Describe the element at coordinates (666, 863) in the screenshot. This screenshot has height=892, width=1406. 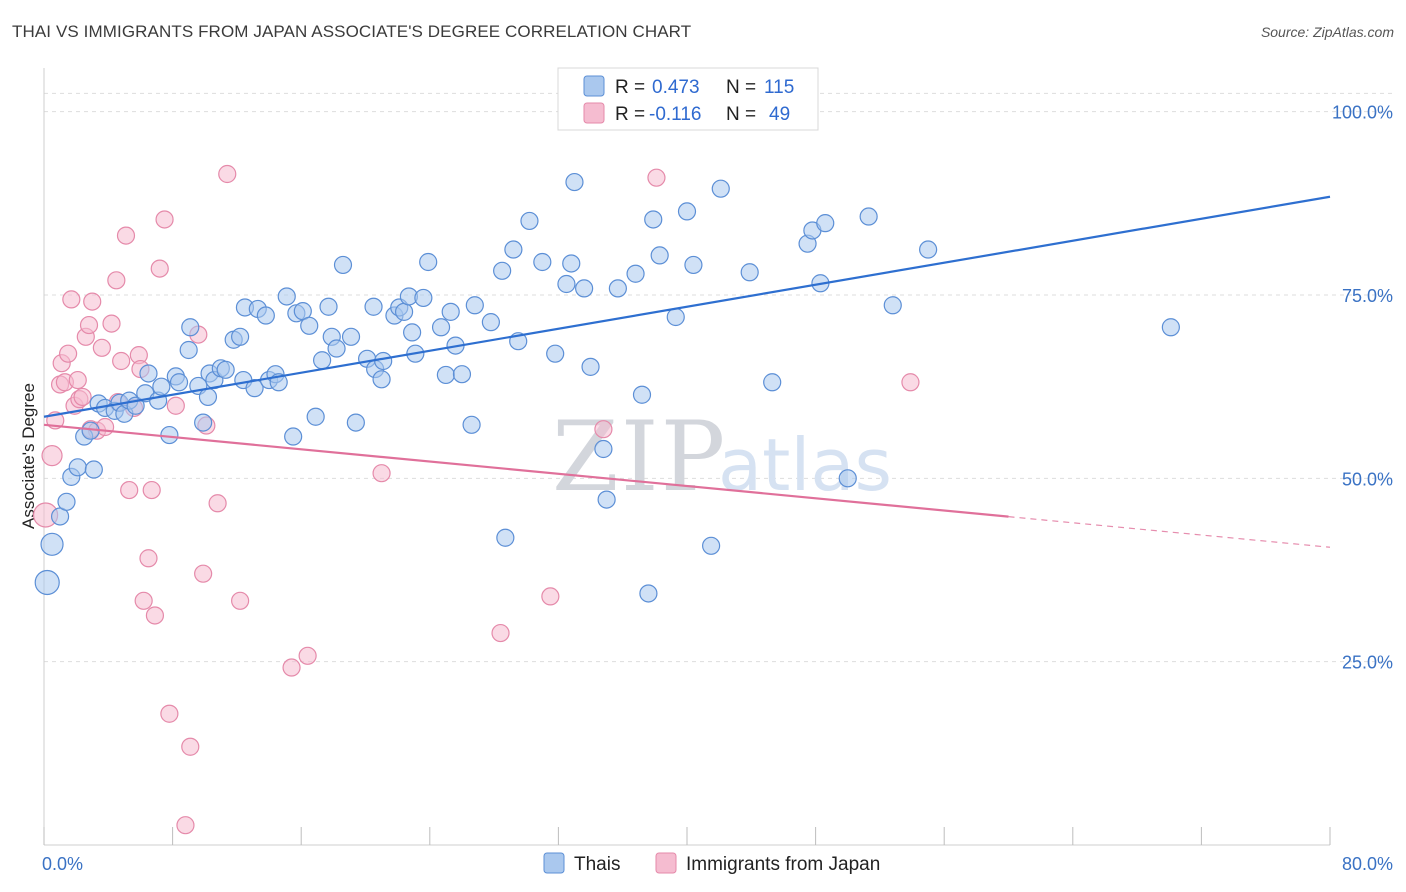
I see `bottom-legend-swatch-japan` at that location.